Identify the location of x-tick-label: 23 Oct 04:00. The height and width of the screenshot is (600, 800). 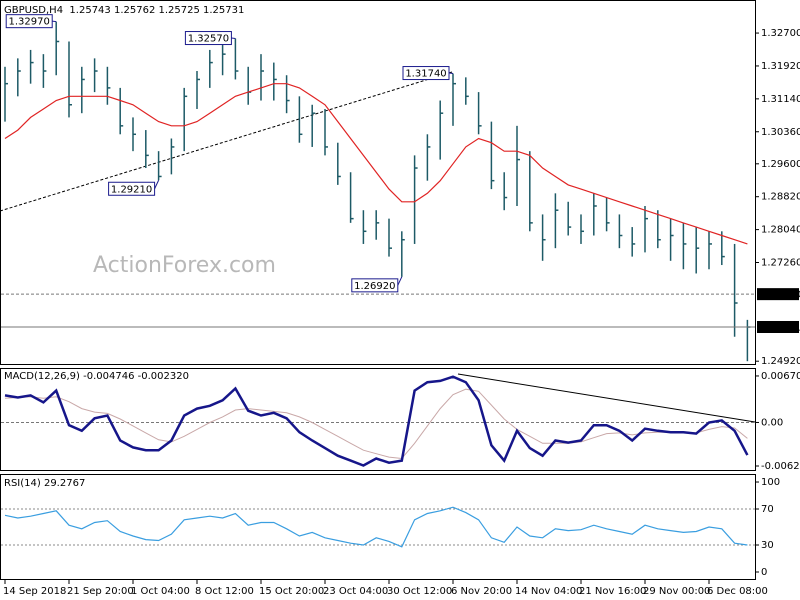
(355, 591).